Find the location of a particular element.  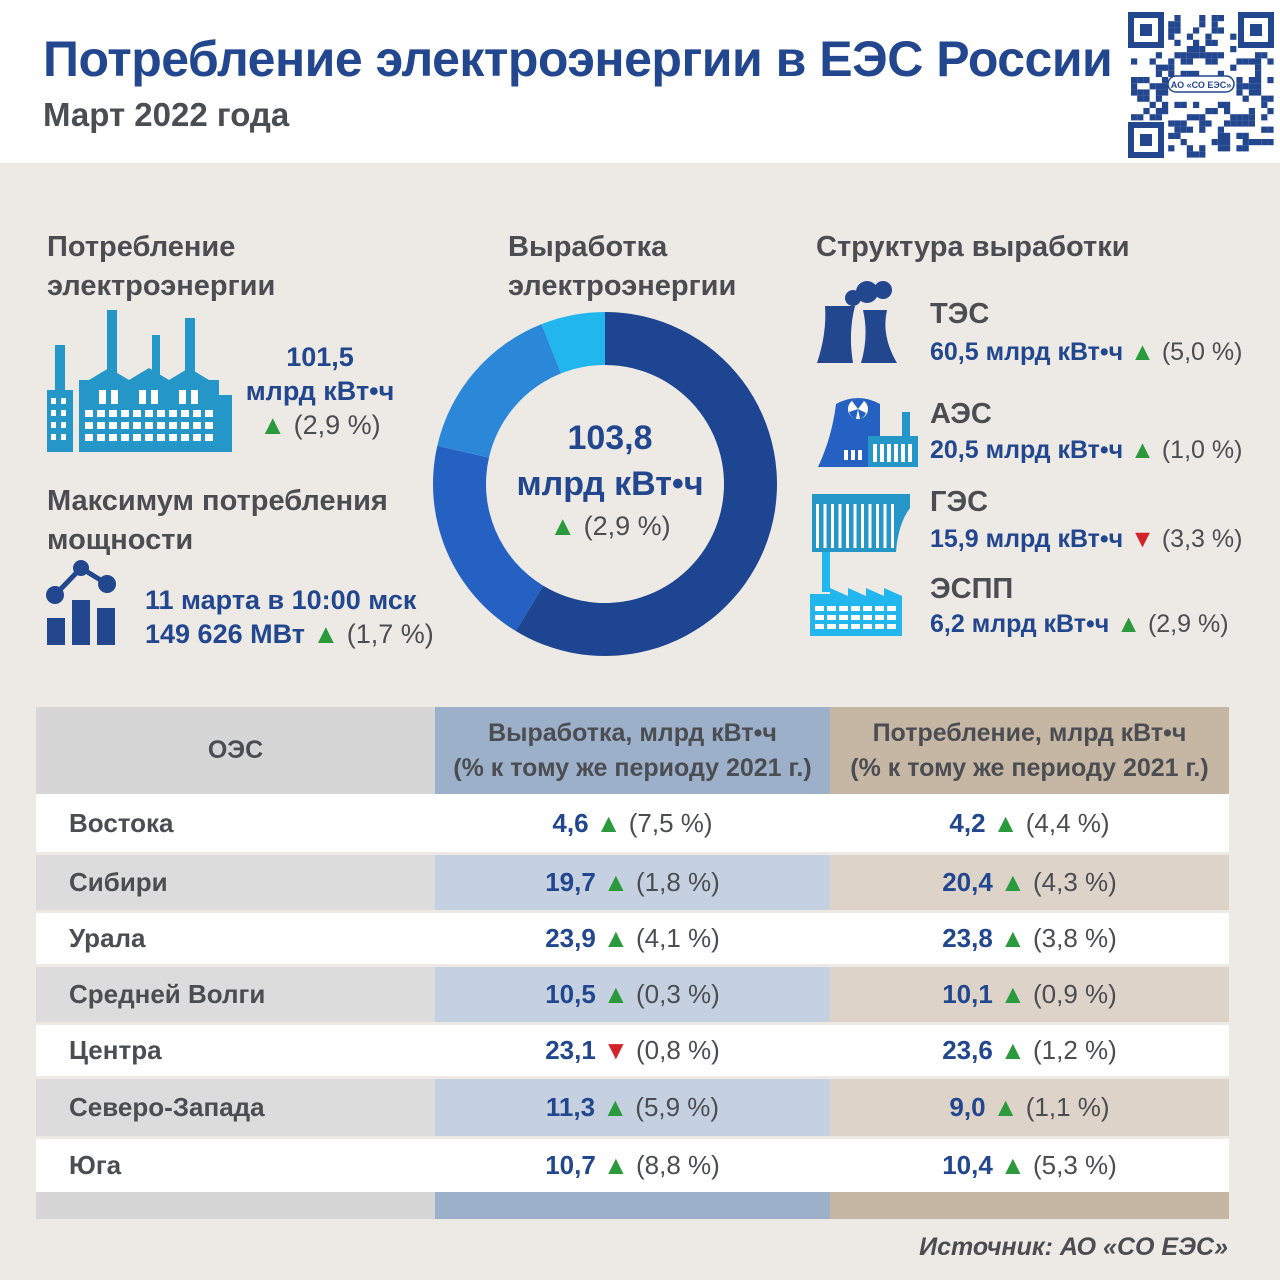

structure-item-line: 20,5 млрд кВт•ч ▲ (1,0 %) is located at coordinates (1086, 450).